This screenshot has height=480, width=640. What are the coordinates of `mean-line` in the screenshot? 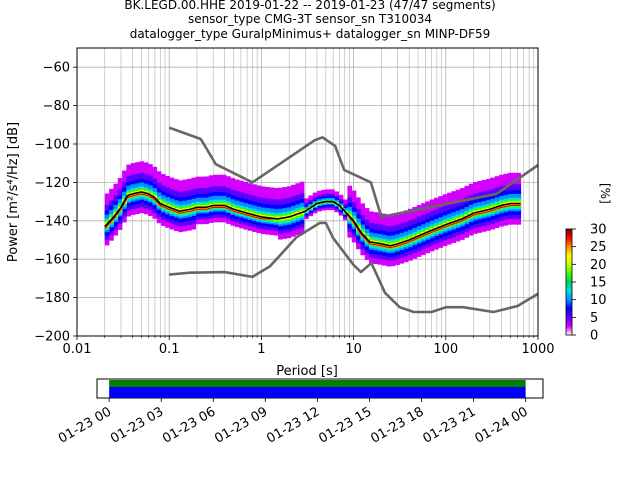 It's located at (312, 219).